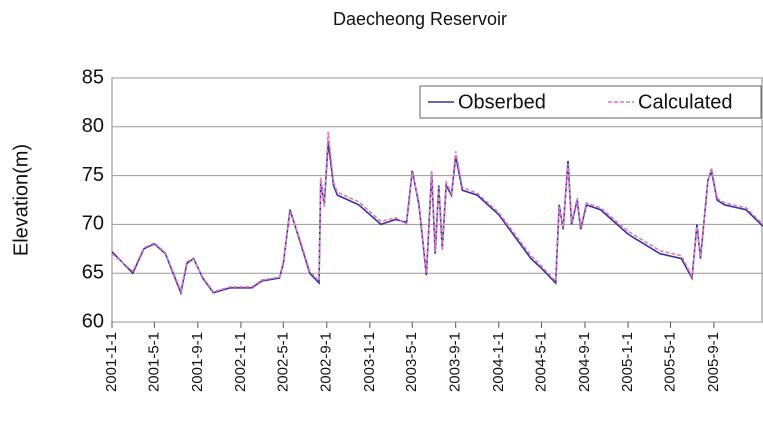 The height and width of the screenshot is (432, 763). What do you see at coordinates (590, 102) in the screenshot?
I see `legend-box` at bounding box center [590, 102].